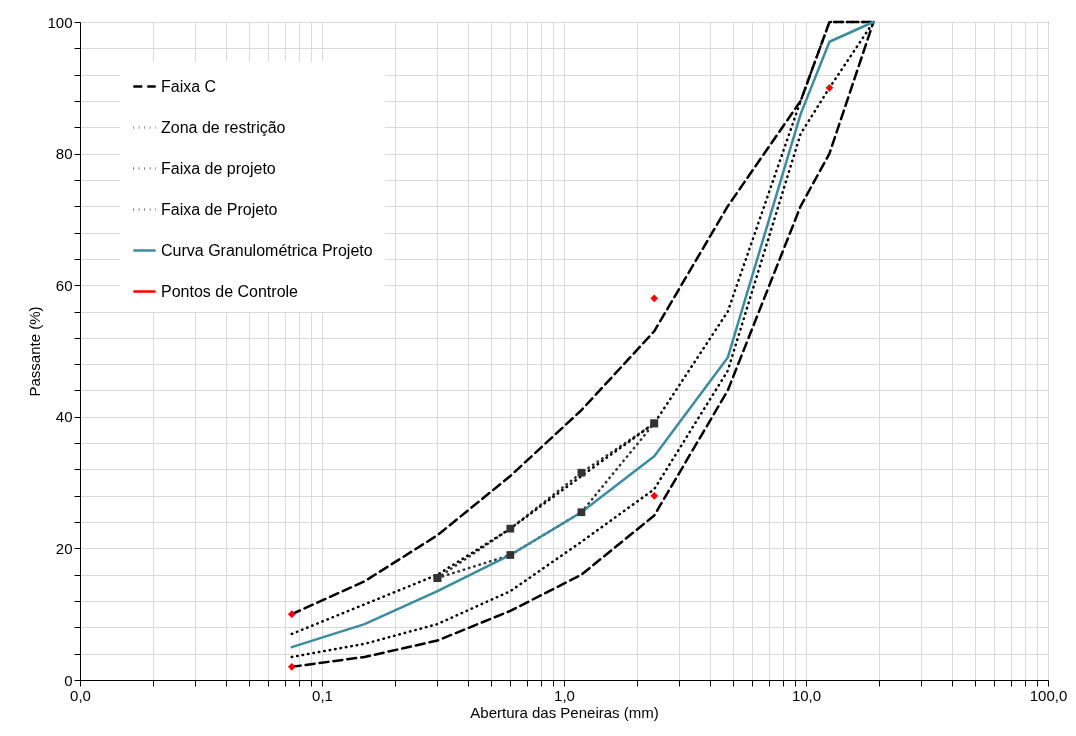 The image size is (1076, 736). Describe the element at coordinates (80, 695) in the screenshot. I see `x-tick-label: 0,0` at that location.